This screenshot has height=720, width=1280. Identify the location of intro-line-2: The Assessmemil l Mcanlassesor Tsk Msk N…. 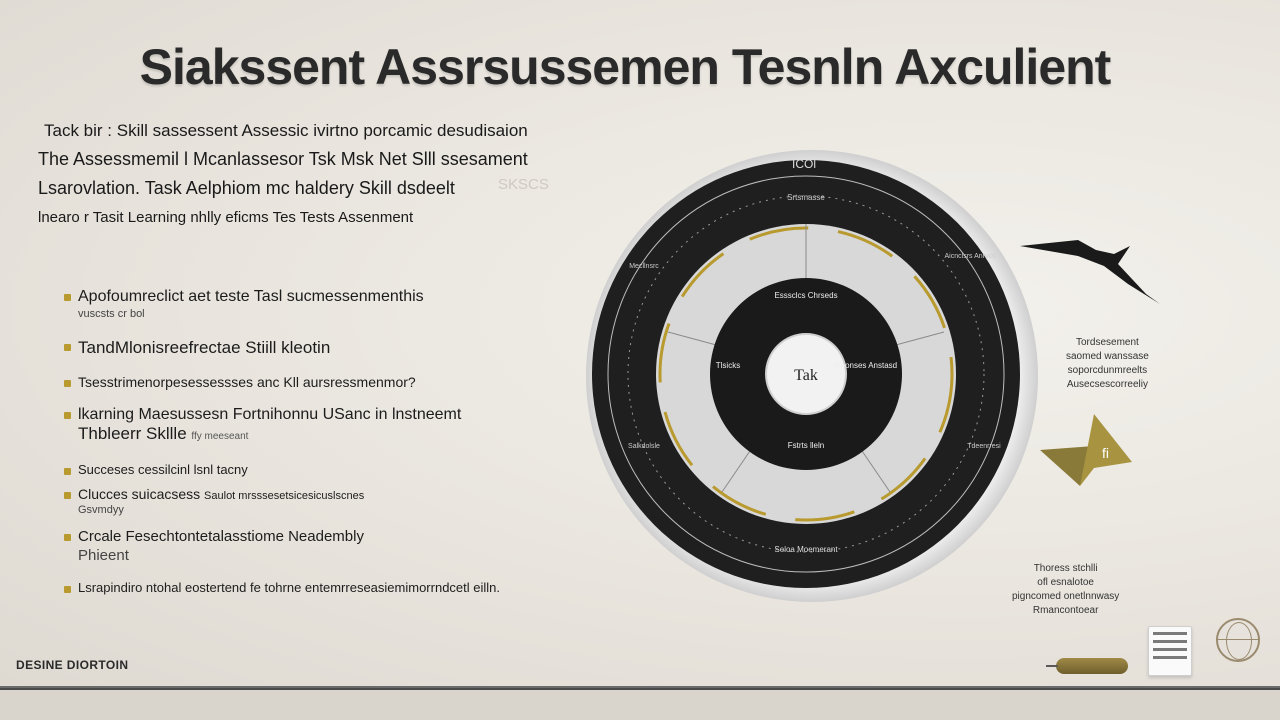
(283, 159).